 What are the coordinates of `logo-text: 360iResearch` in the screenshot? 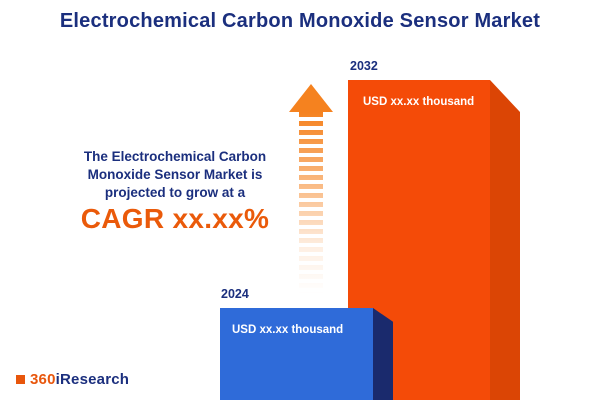 It's located at (79, 379).